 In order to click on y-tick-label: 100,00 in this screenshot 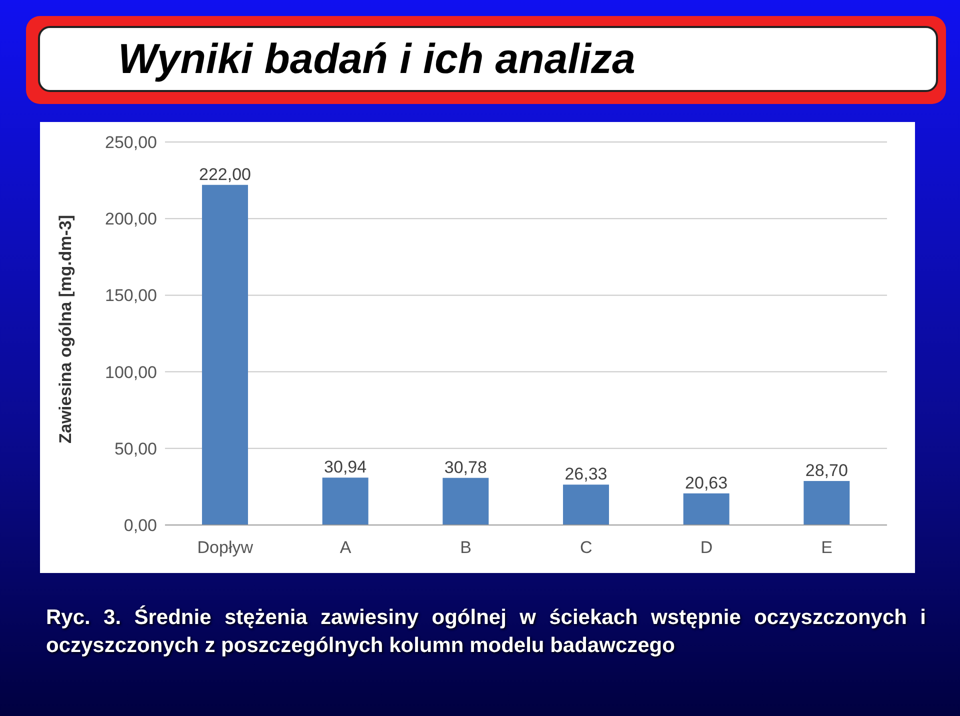, I will do `click(131, 372)`.